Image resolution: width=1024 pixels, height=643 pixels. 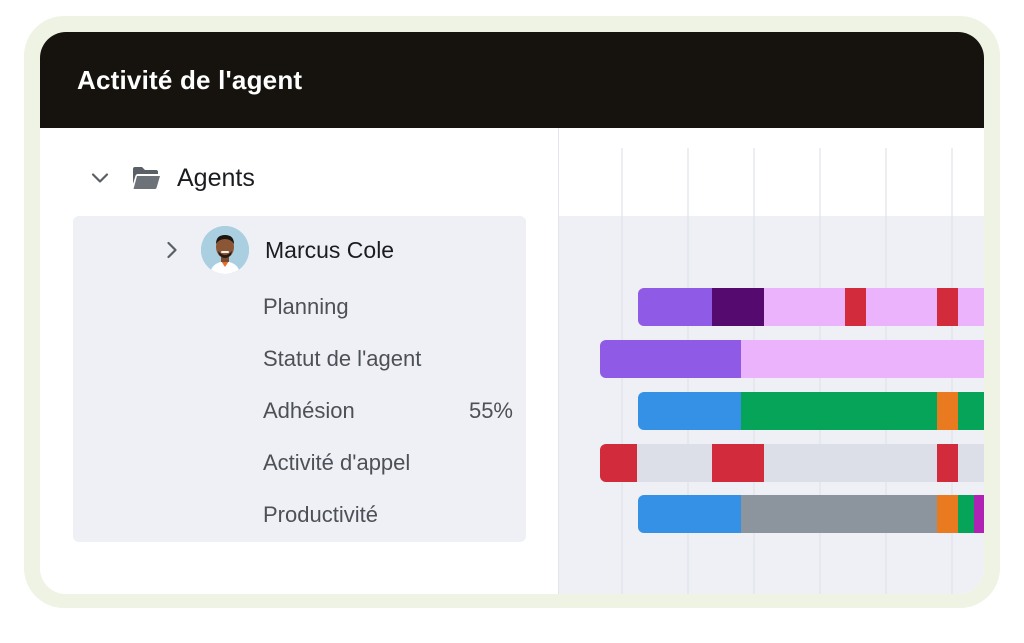 What do you see at coordinates (216, 177) in the screenshot?
I see `group-label: Agents` at bounding box center [216, 177].